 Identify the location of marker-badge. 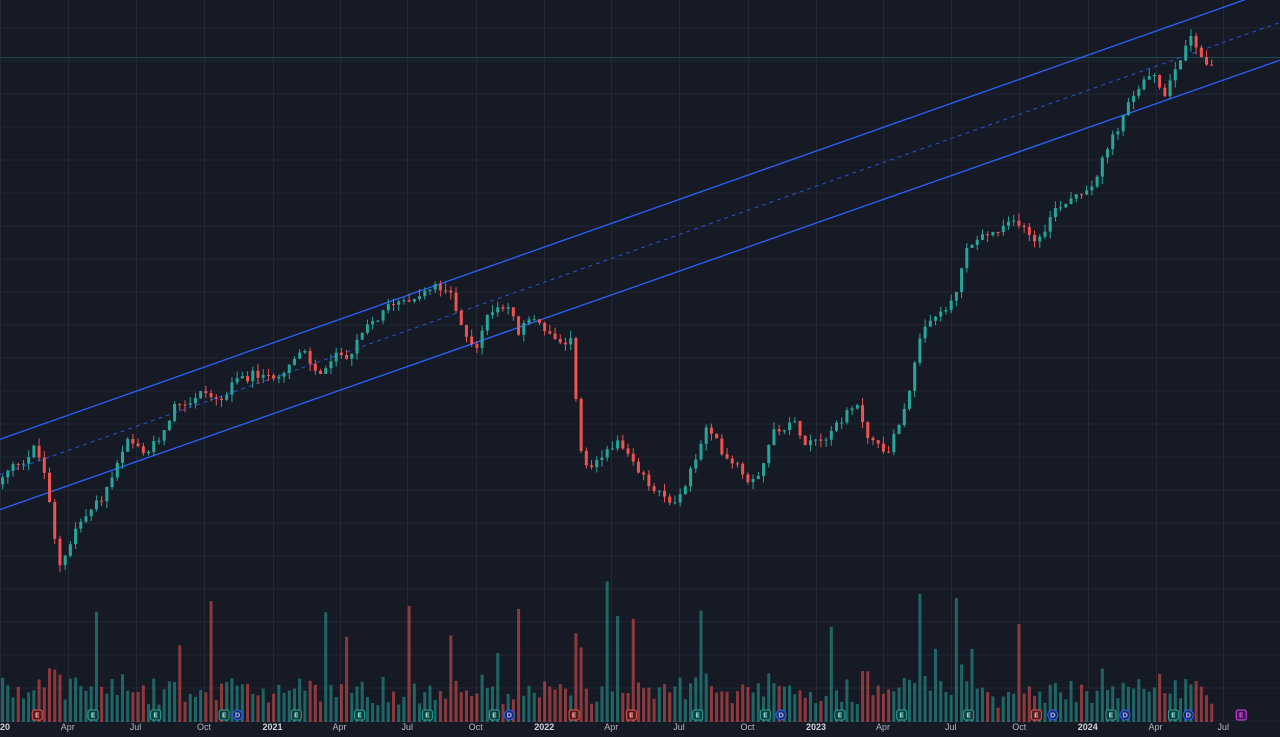
(37, 715).